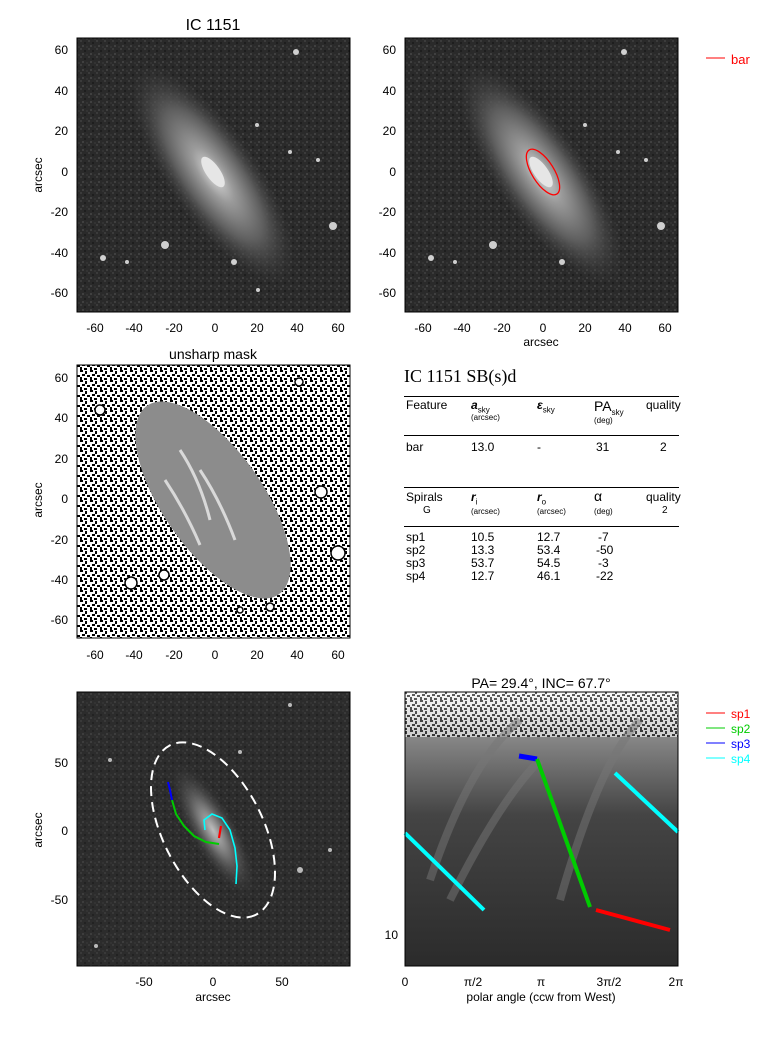 The width and height of the screenshot is (779, 1039). What do you see at coordinates (483, 550) in the screenshot?
I see `spiral-ri: 13.3` at bounding box center [483, 550].